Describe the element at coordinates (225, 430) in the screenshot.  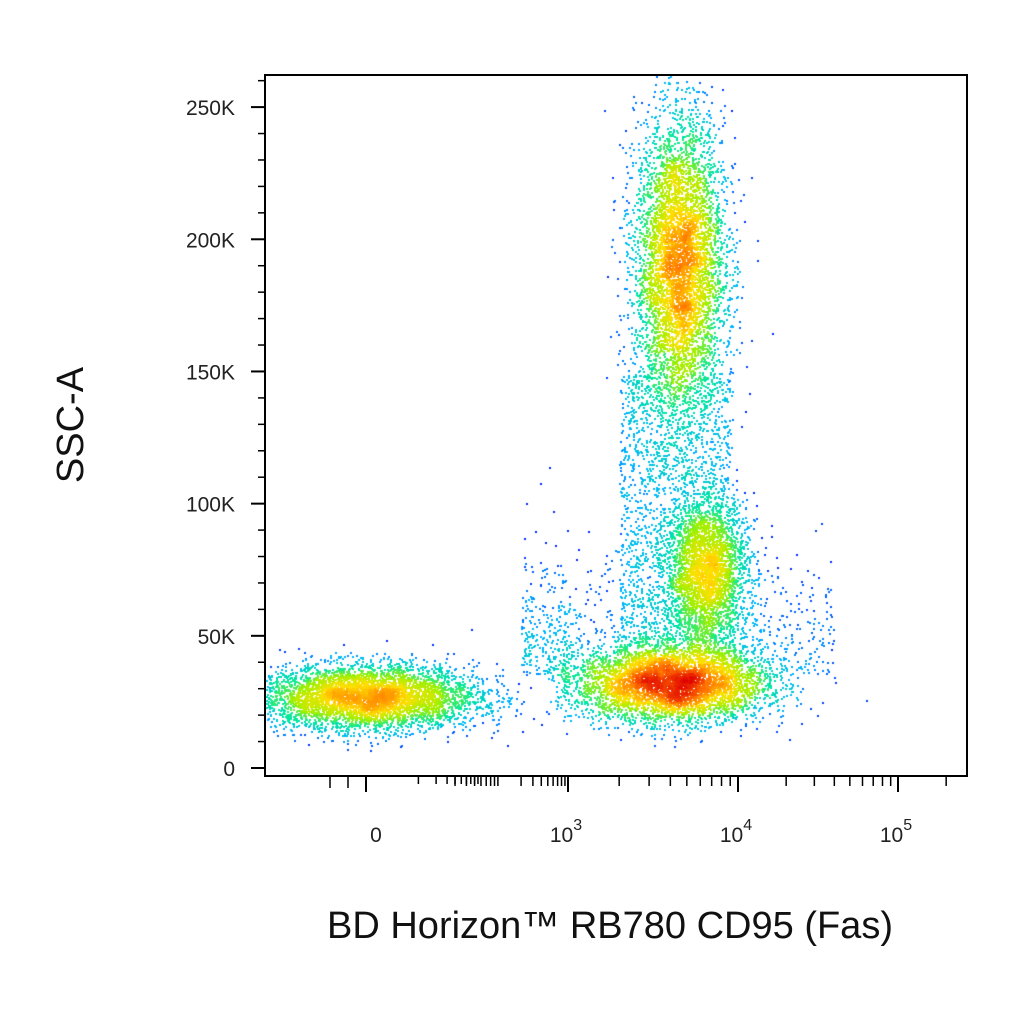
I see `y-axis: 0 50K 100K 150K 200K 250K` at that location.